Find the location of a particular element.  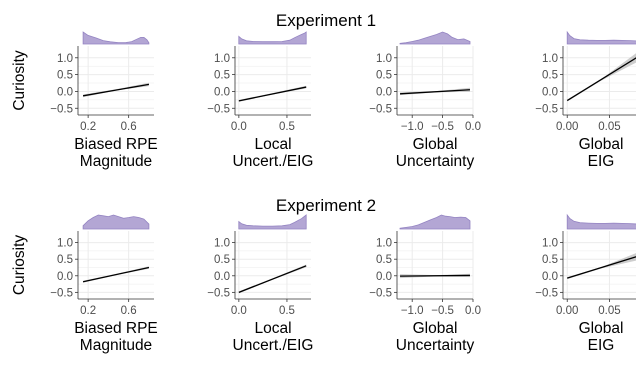

experiment-title: Experiment 1 is located at coordinates (326, 20).